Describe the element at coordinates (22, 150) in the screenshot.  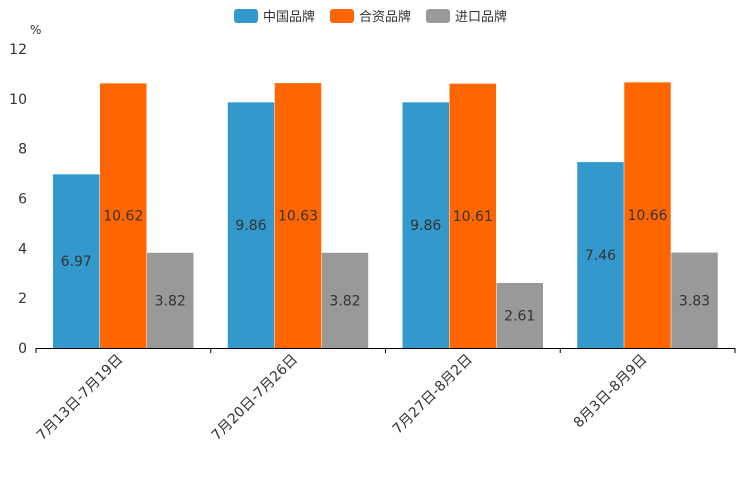
I see `y-tick-label: 8` at that location.